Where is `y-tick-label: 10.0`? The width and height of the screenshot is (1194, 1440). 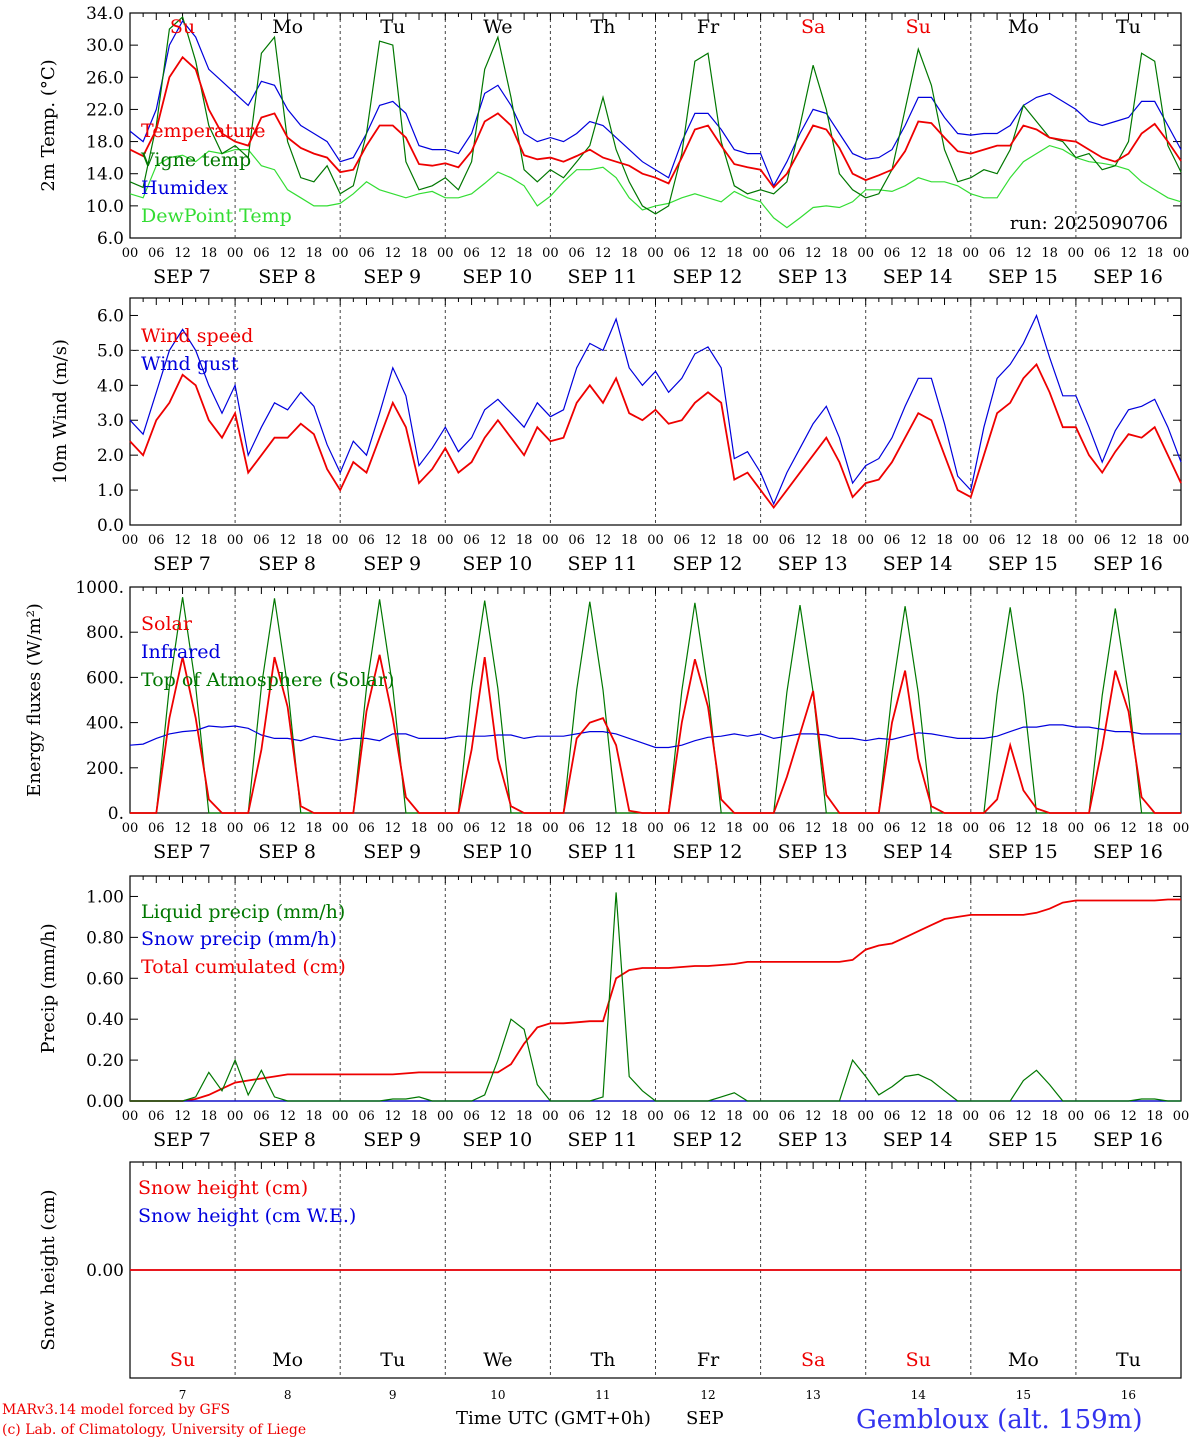 y-tick-label: 10.0 is located at coordinates (105, 207).